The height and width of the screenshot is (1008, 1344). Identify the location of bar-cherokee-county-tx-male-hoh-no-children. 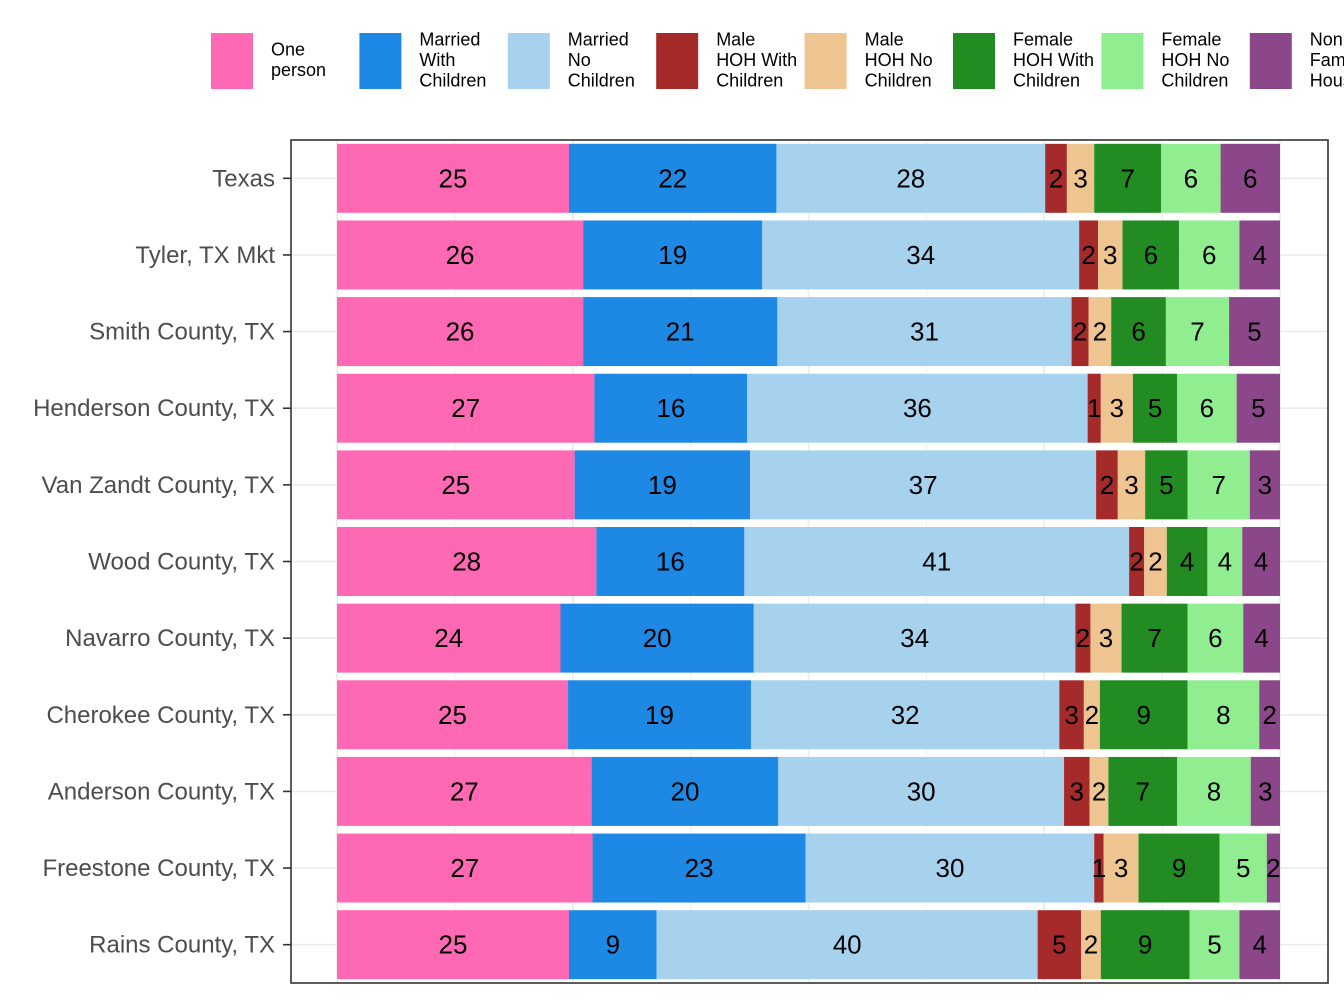
(1091, 715).